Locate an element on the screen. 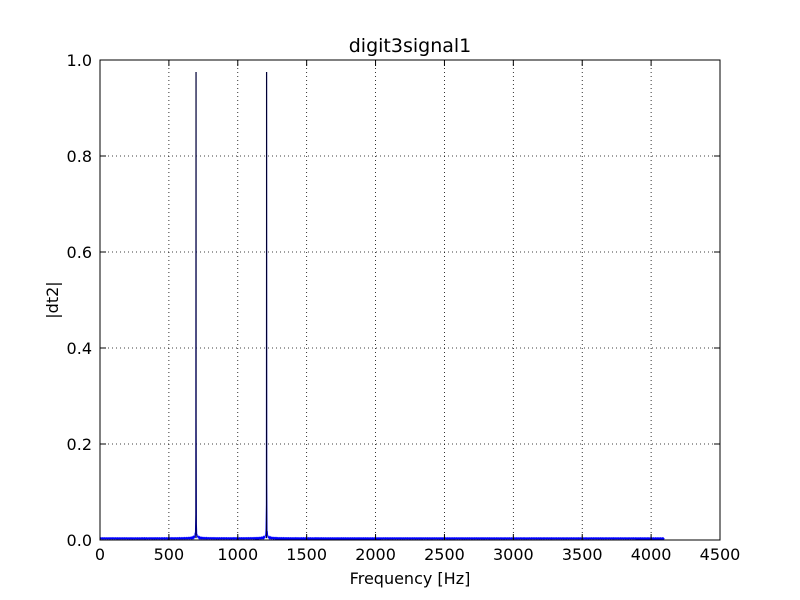 The height and width of the screenshot is (600, 800). x-tick-label: 3000 is located at coordinates (513, 554).